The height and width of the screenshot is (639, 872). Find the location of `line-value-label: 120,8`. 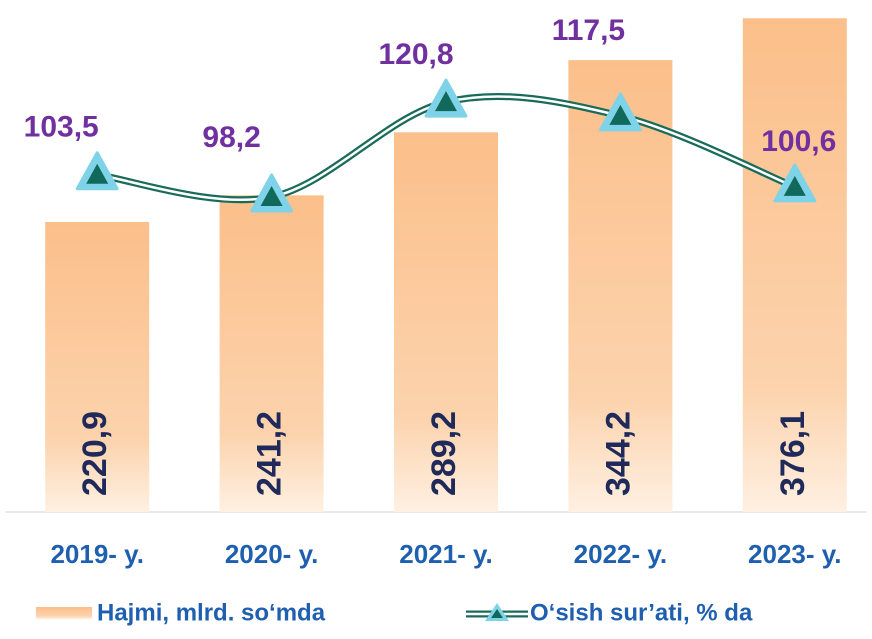

line-value-label: 120,8 is located at coordinates (415, 54).